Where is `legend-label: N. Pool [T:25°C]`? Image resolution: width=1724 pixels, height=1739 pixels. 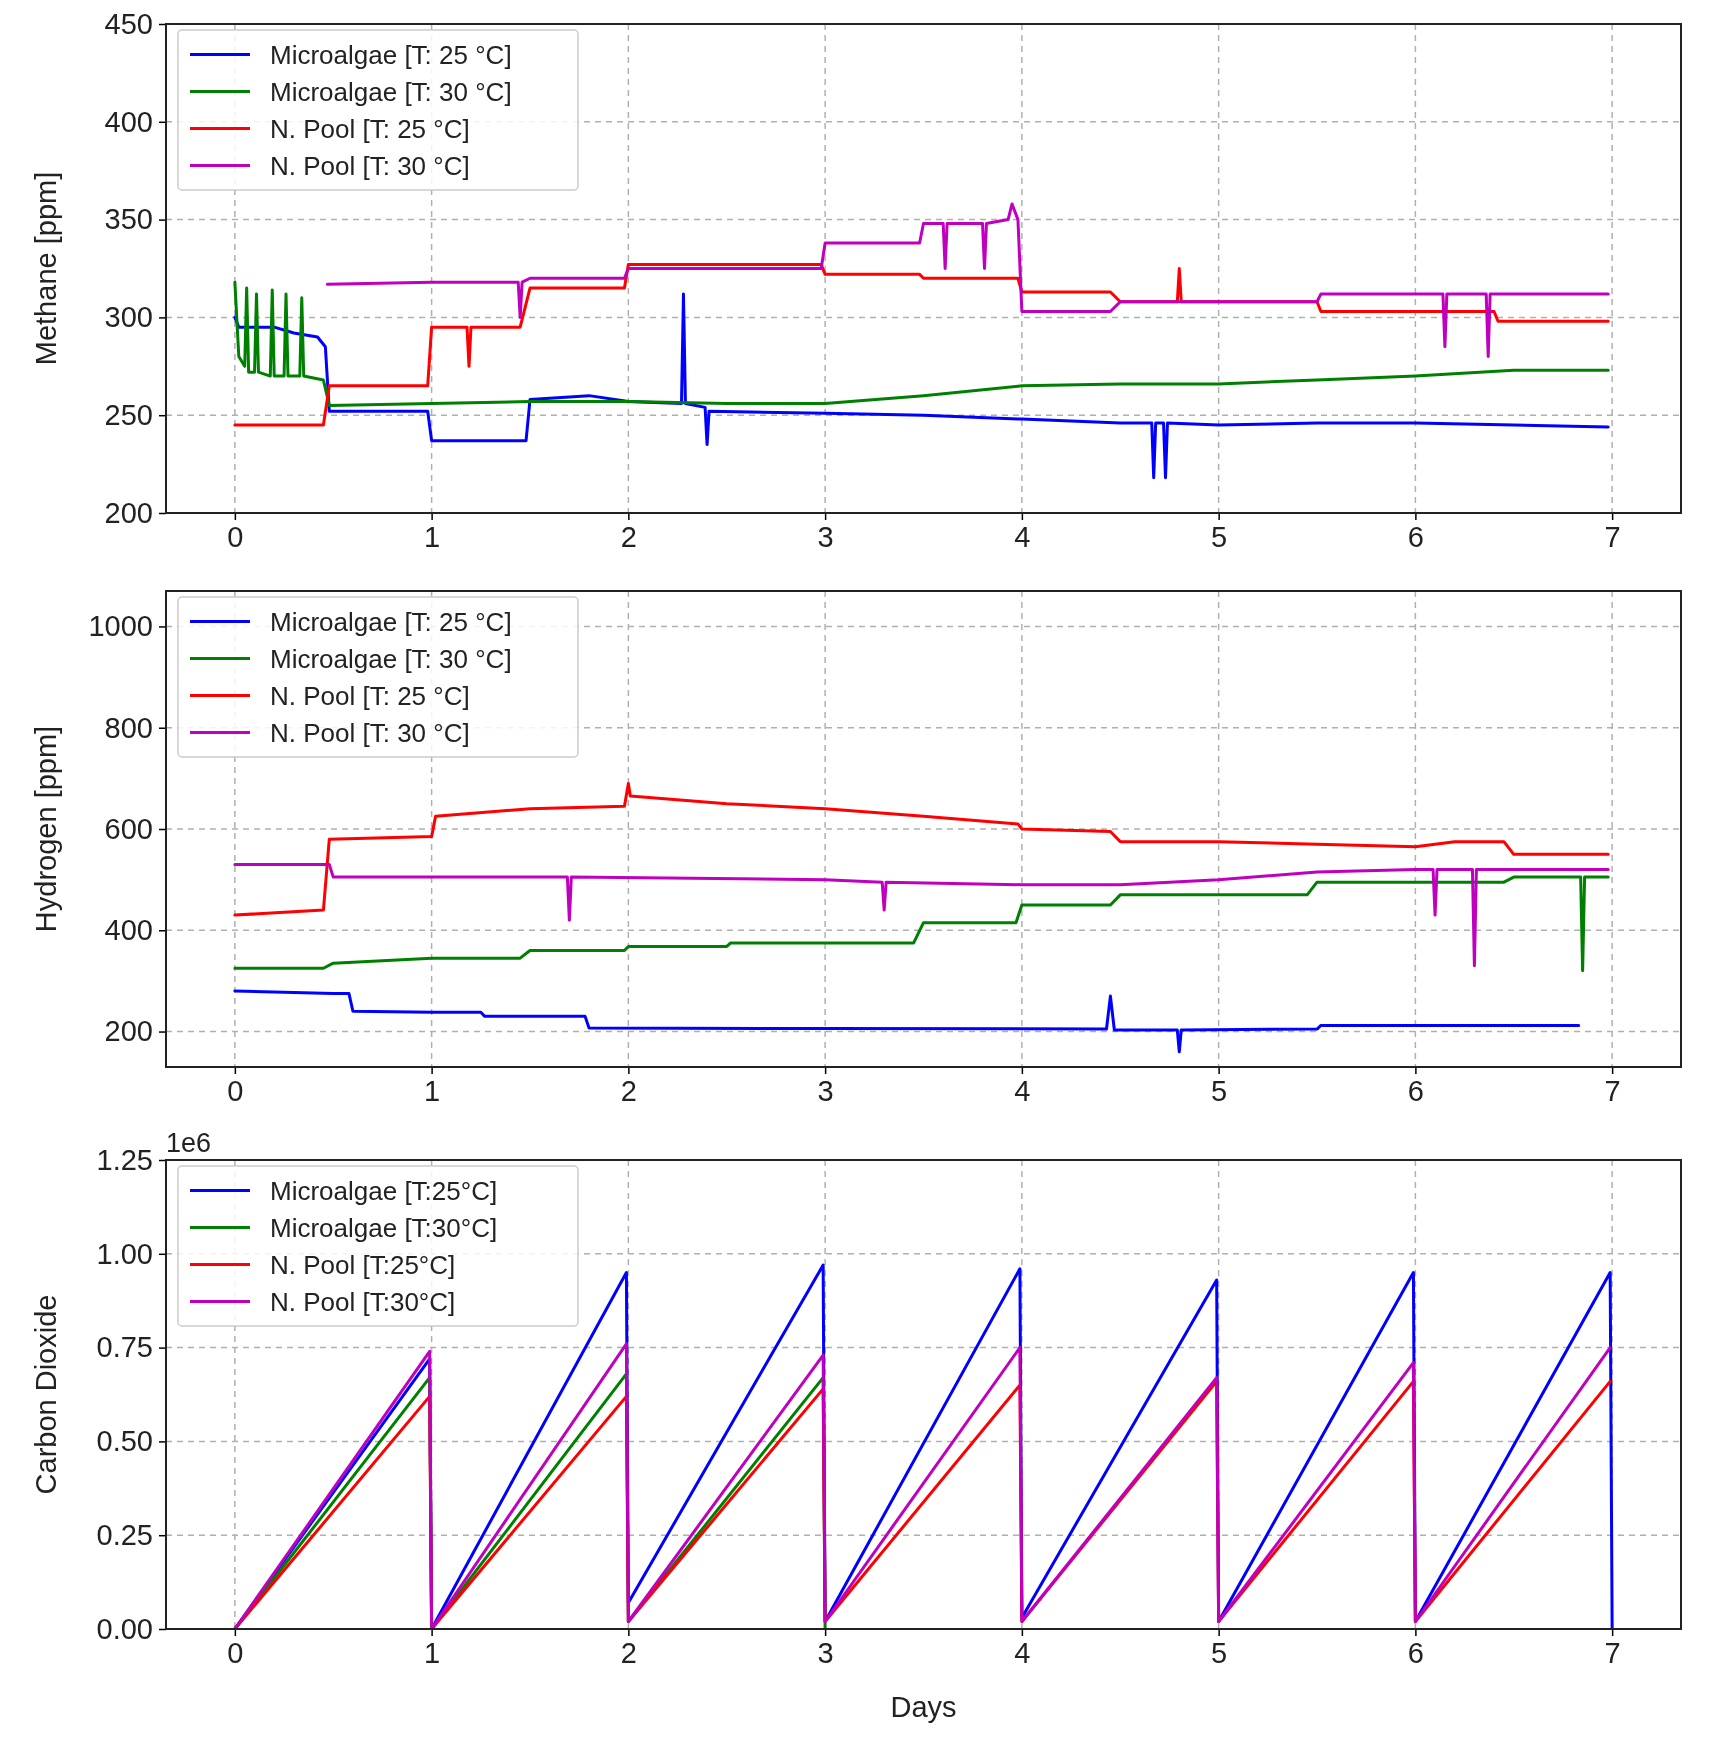 legend-label: N. Pool [T:25°C] is located at coordinates (363, 1264).